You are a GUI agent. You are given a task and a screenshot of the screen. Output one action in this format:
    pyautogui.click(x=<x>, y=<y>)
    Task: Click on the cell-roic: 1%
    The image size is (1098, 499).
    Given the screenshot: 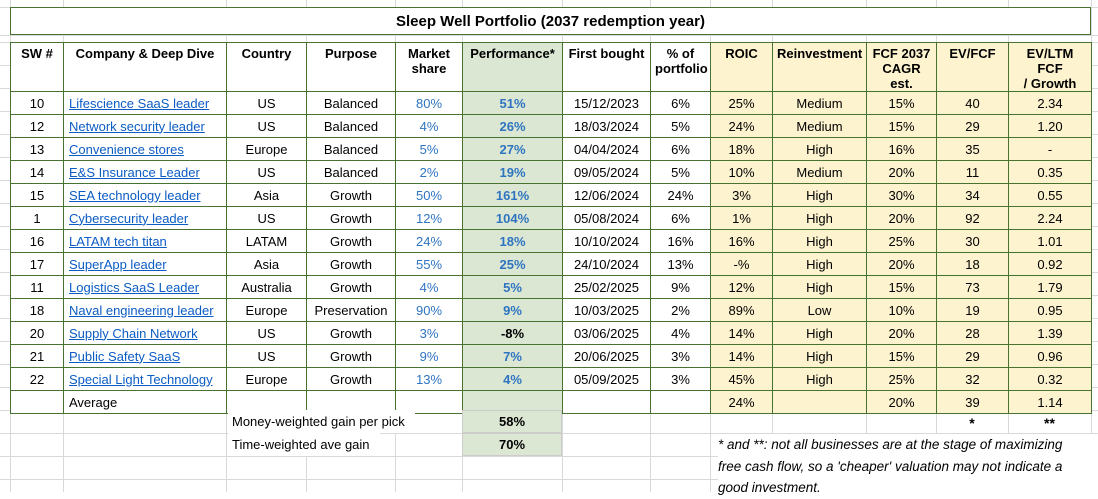 What is the action you would take?
    pyautogui.click(x=741, y=218)
    